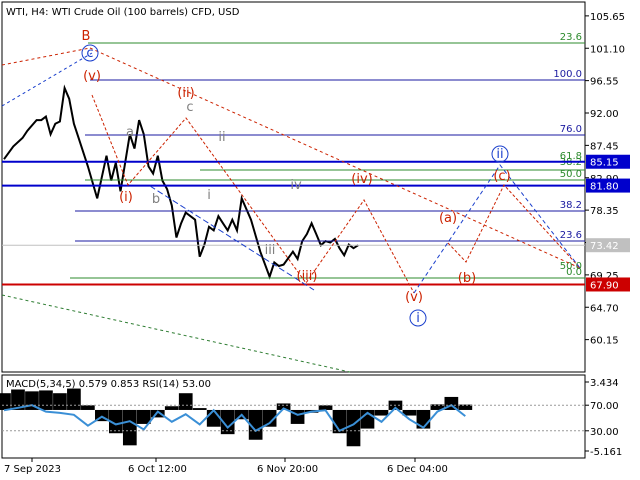  I want to click on channel-line-blue-upper, so click(47, 79).